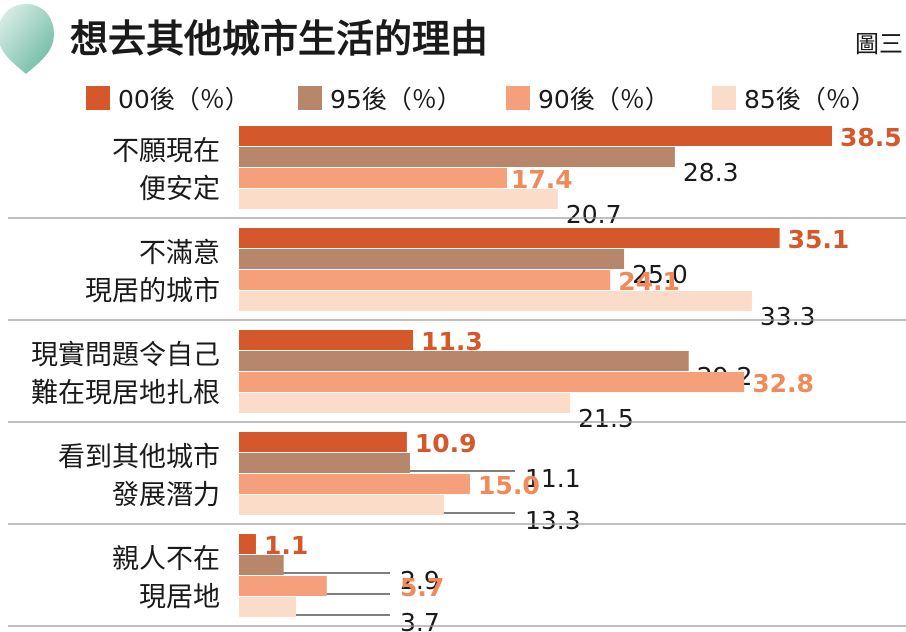  I want to click on category-label: 看到其他城市, so click(139, 457).